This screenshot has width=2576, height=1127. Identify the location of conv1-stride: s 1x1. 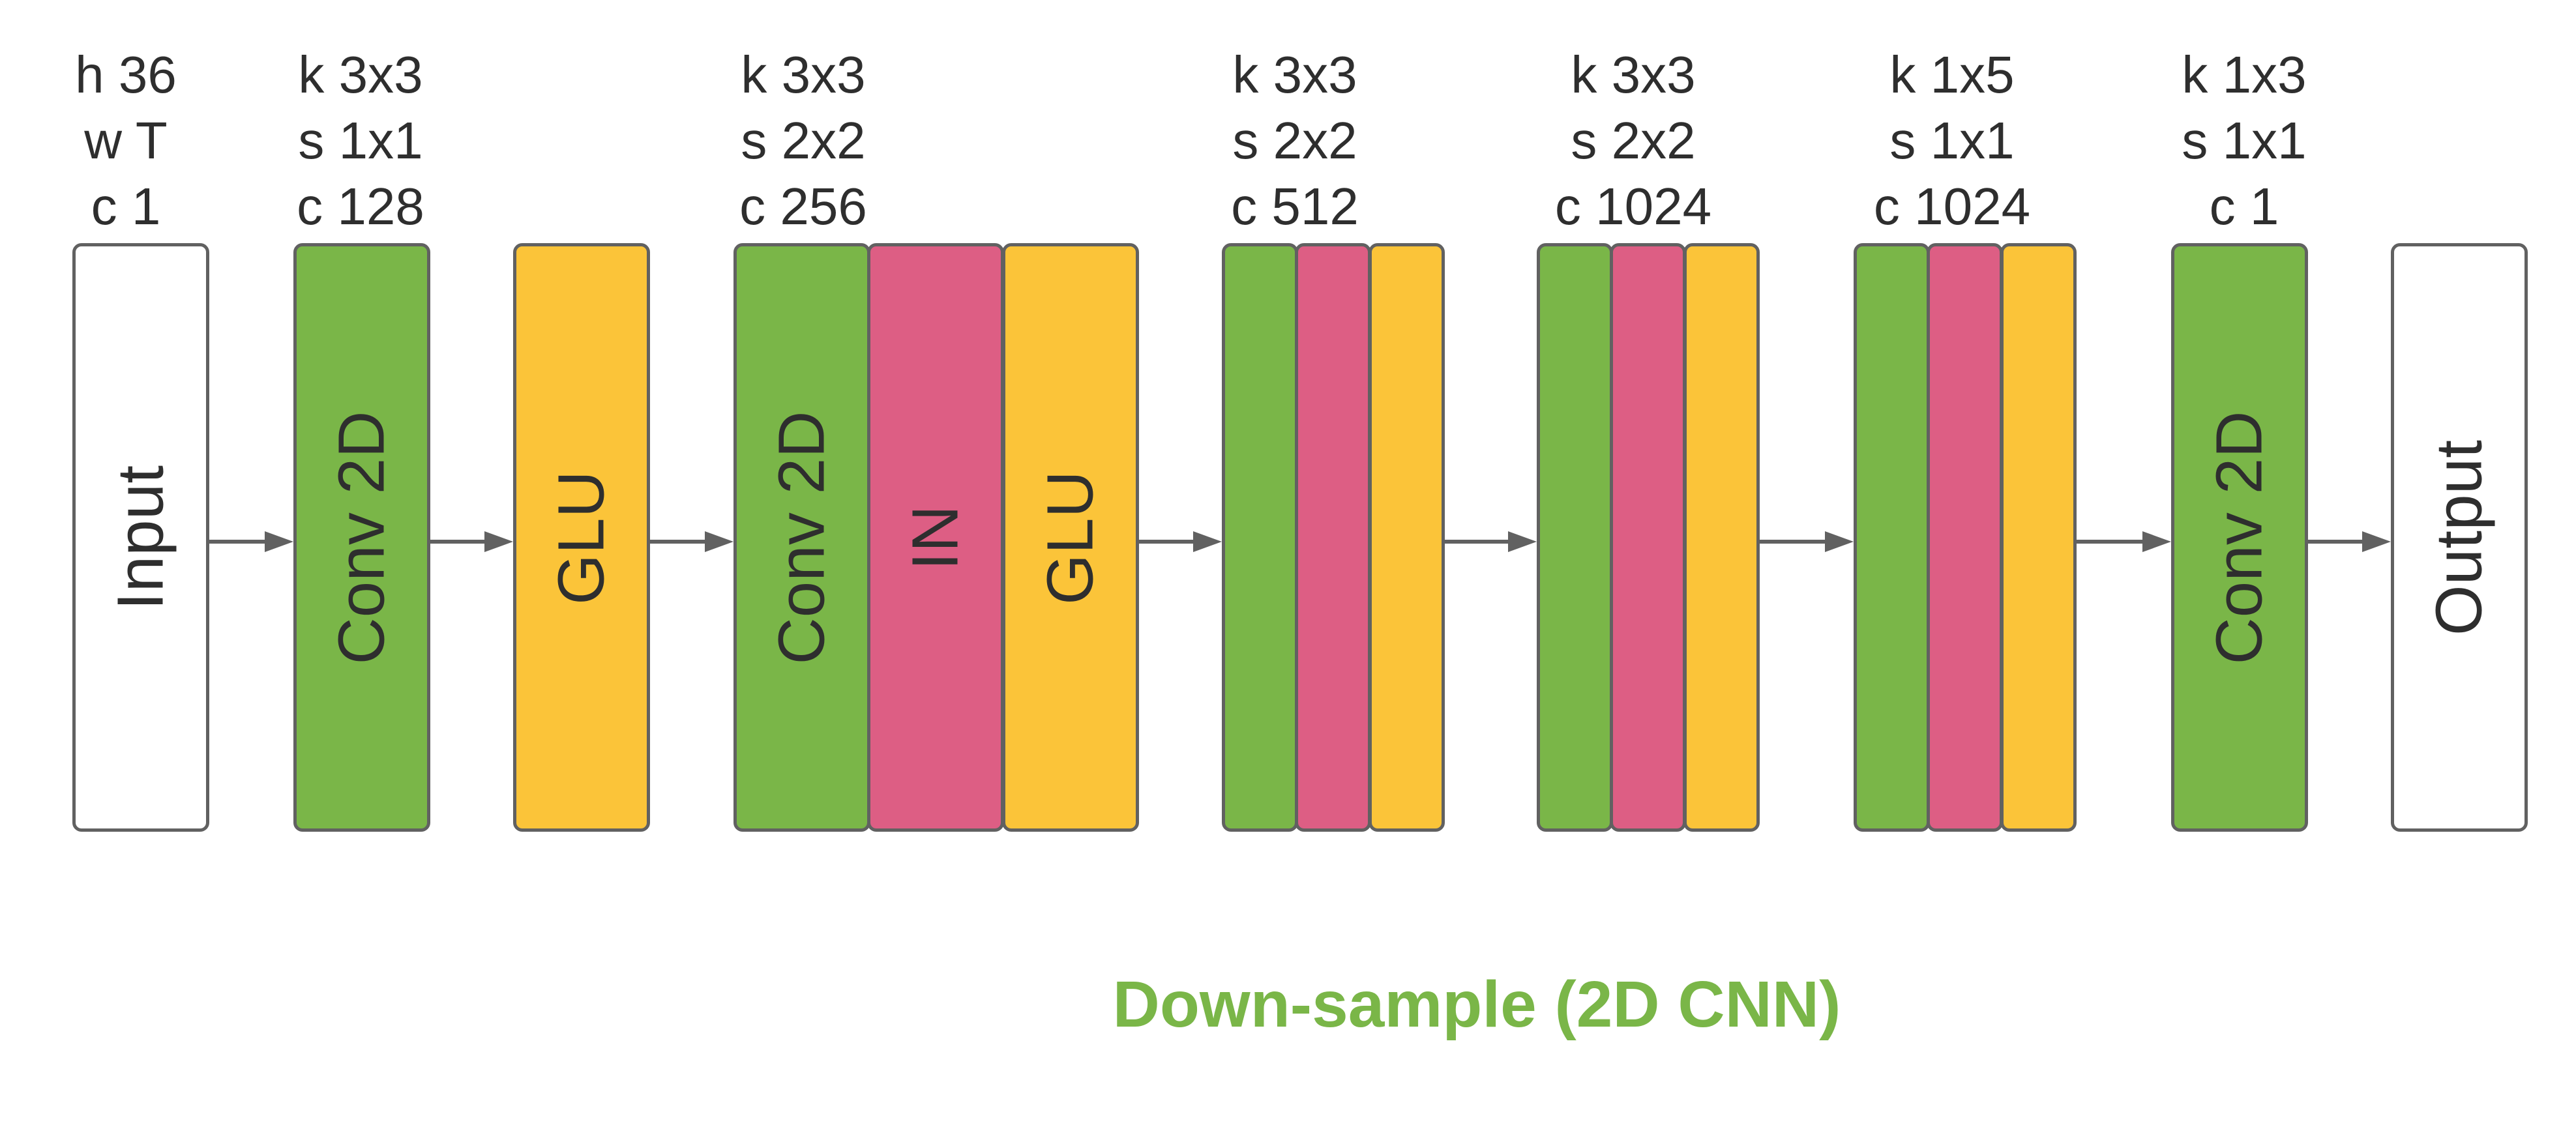
(360, 140).